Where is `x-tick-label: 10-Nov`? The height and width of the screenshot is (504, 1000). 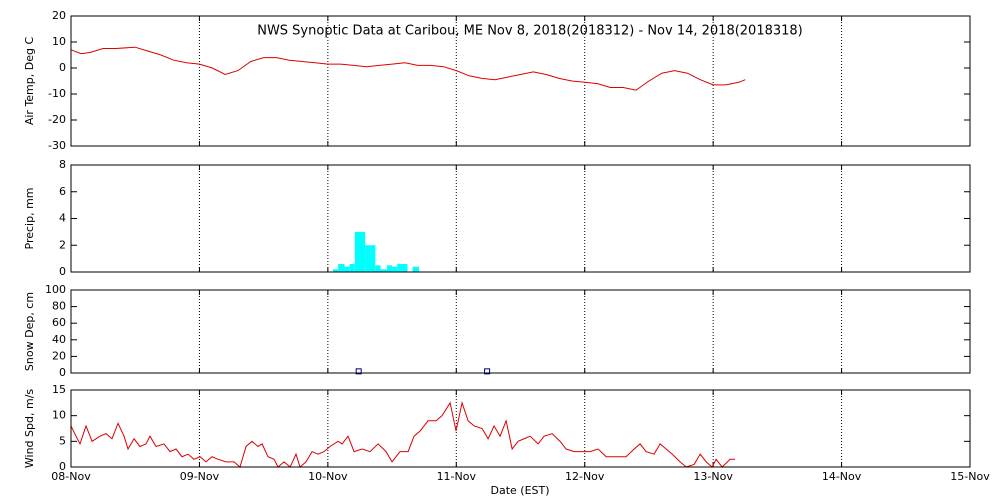 x-tick-label: 10-Nov is located at coordinates (328, 476).